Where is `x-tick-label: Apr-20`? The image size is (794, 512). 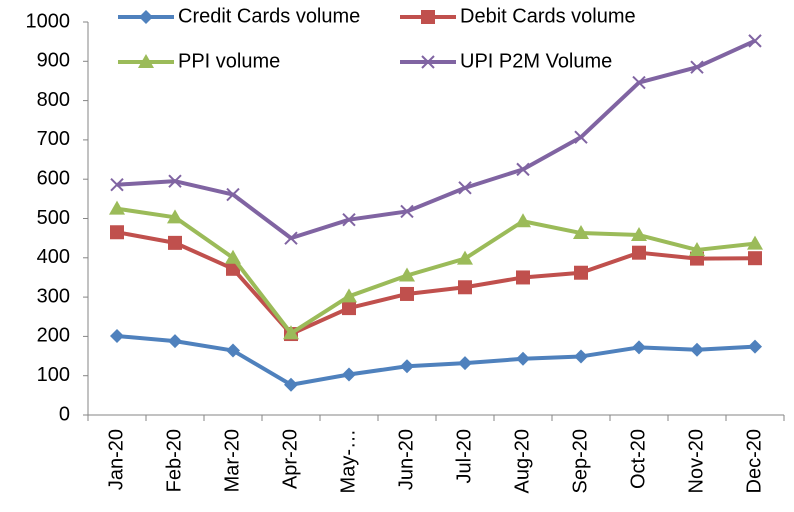 x-tick-label: Apr-20 is located at coordinates (290, 459).